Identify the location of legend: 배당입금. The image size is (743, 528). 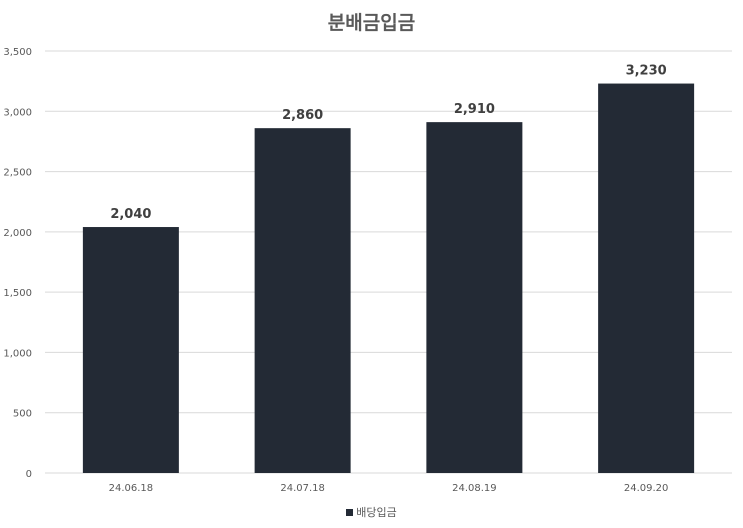
(371, 512).